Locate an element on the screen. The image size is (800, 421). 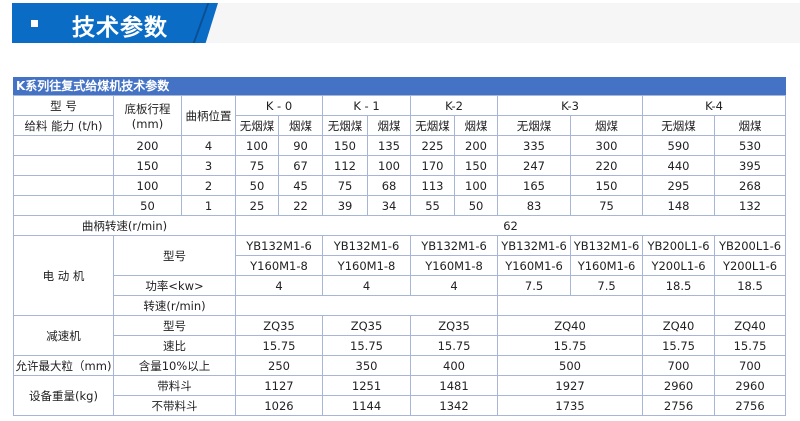
stroke-value: 150 is located at coordinates (147, 165).